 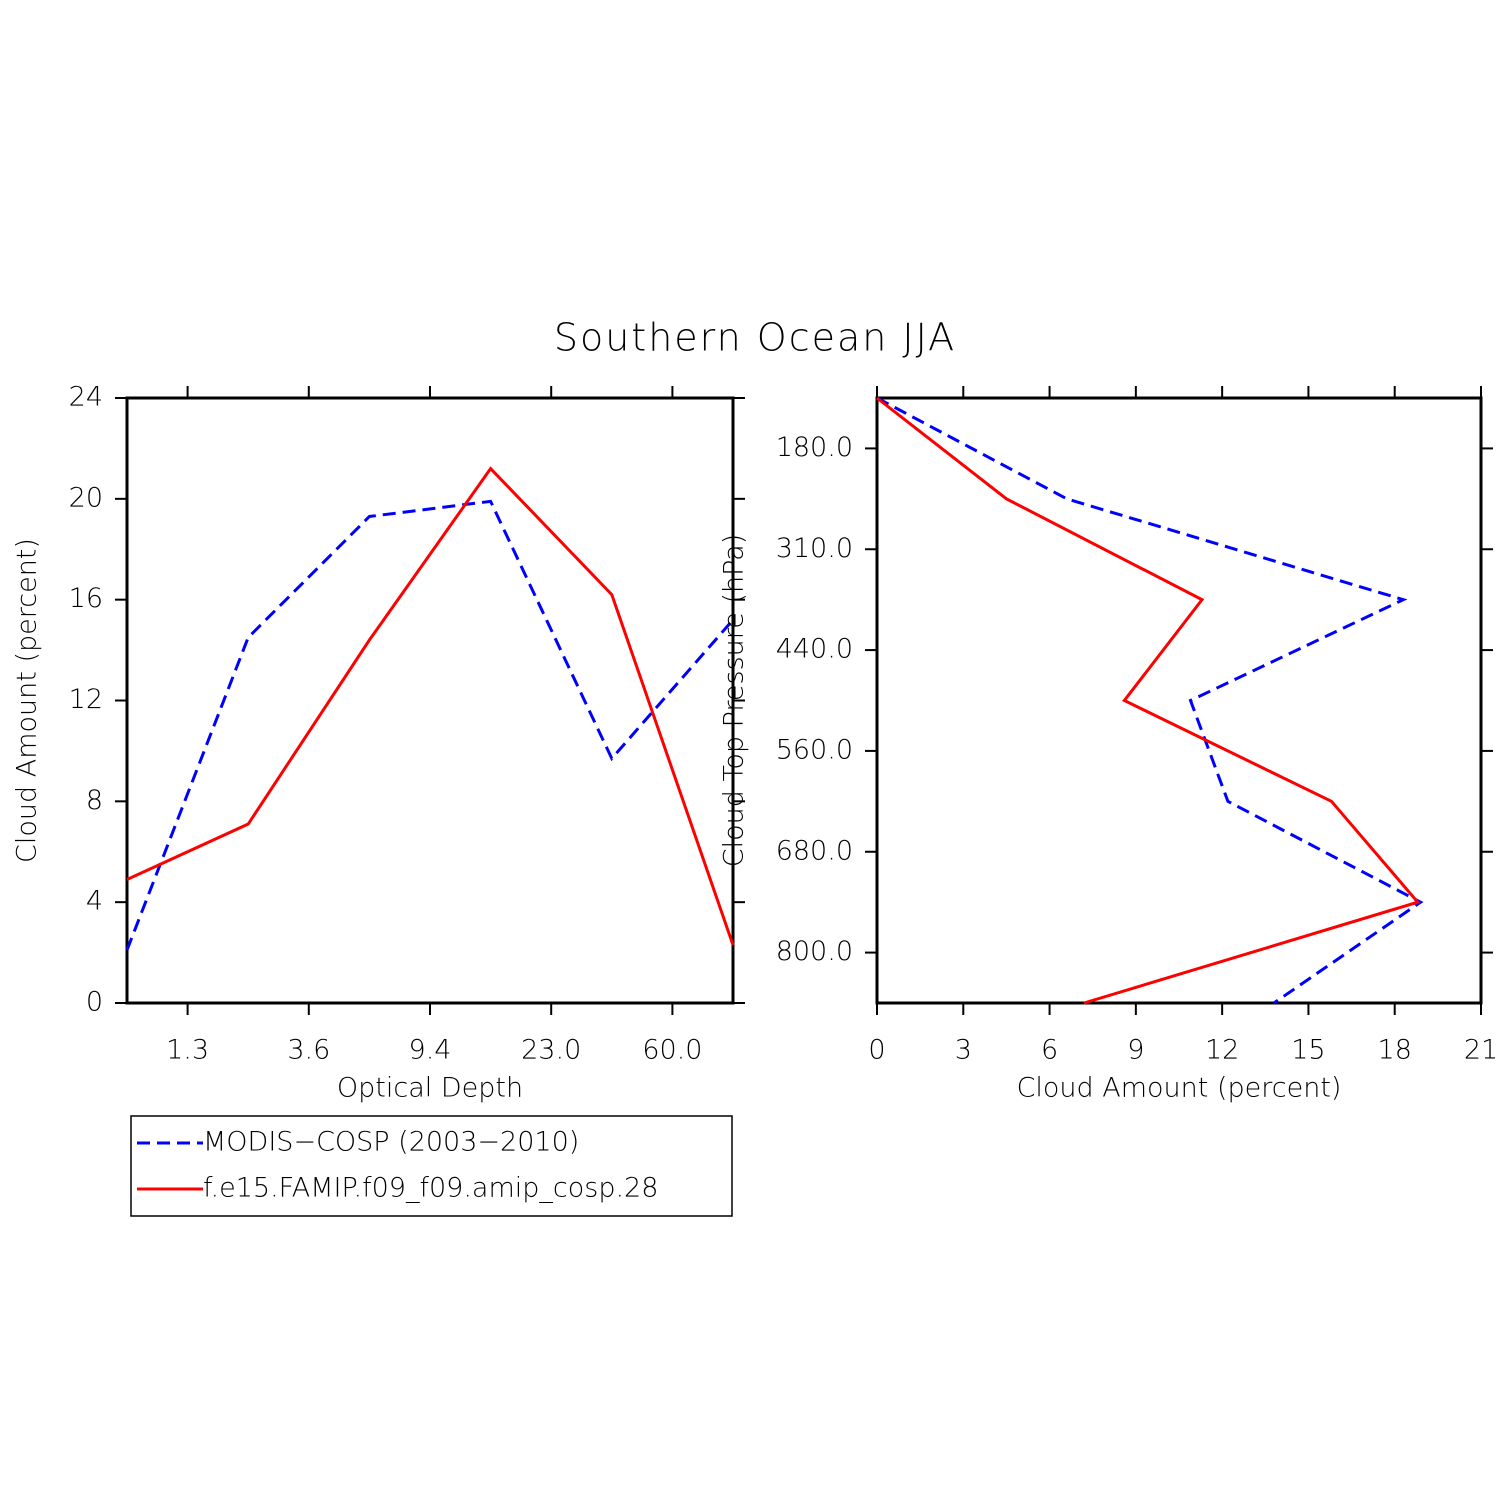 I want to click on x-axis-label: Cloud Amount (percent), so click(x=1179, y=1088).